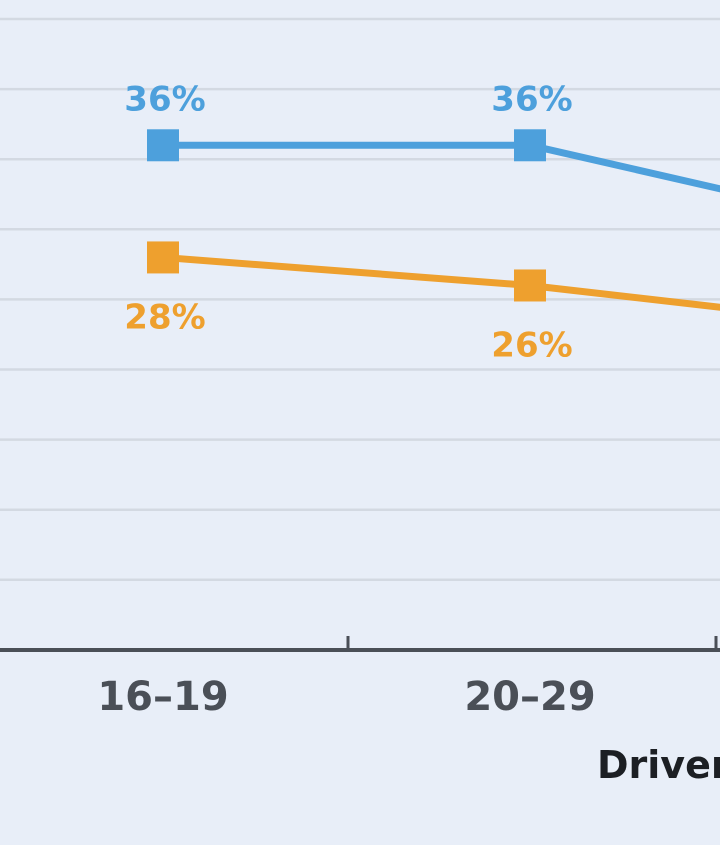 Image resolution: width=720 pixels, height=845 pixels. I want to click on data-label: 28%, so click(164, 317).